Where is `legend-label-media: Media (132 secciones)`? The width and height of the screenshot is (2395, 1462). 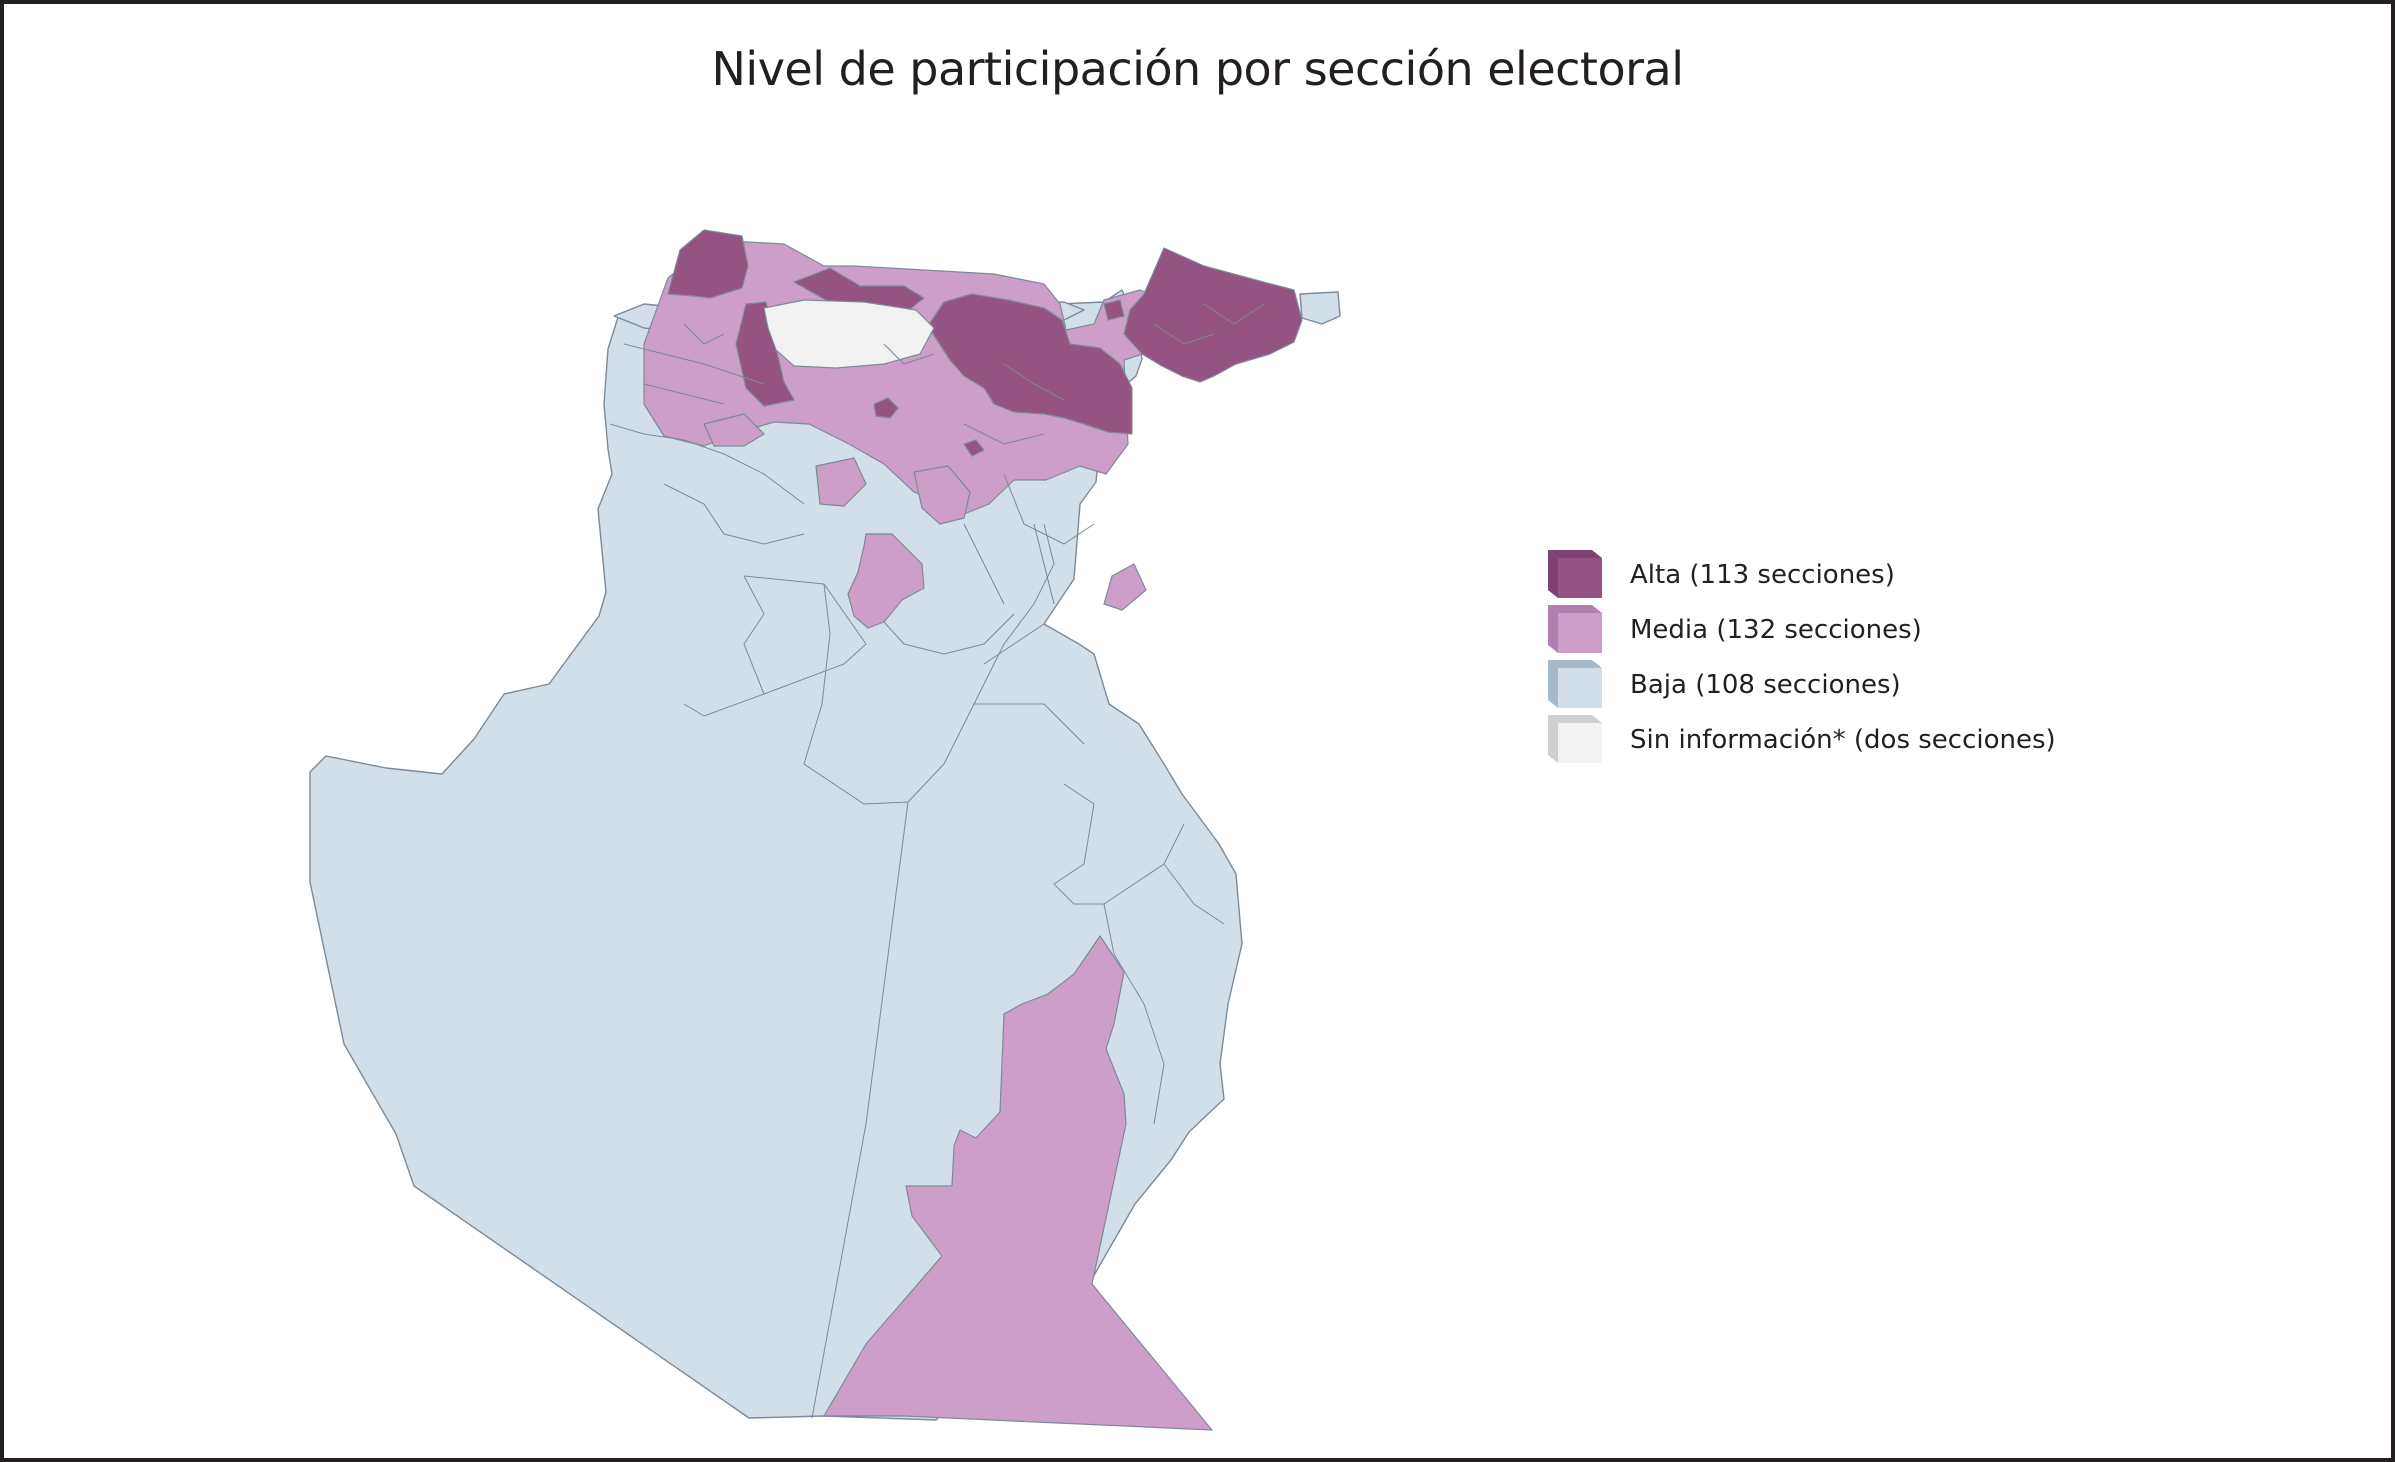 legend-label-media: Media (132 secciones) is located at coordinates (1776, 630).